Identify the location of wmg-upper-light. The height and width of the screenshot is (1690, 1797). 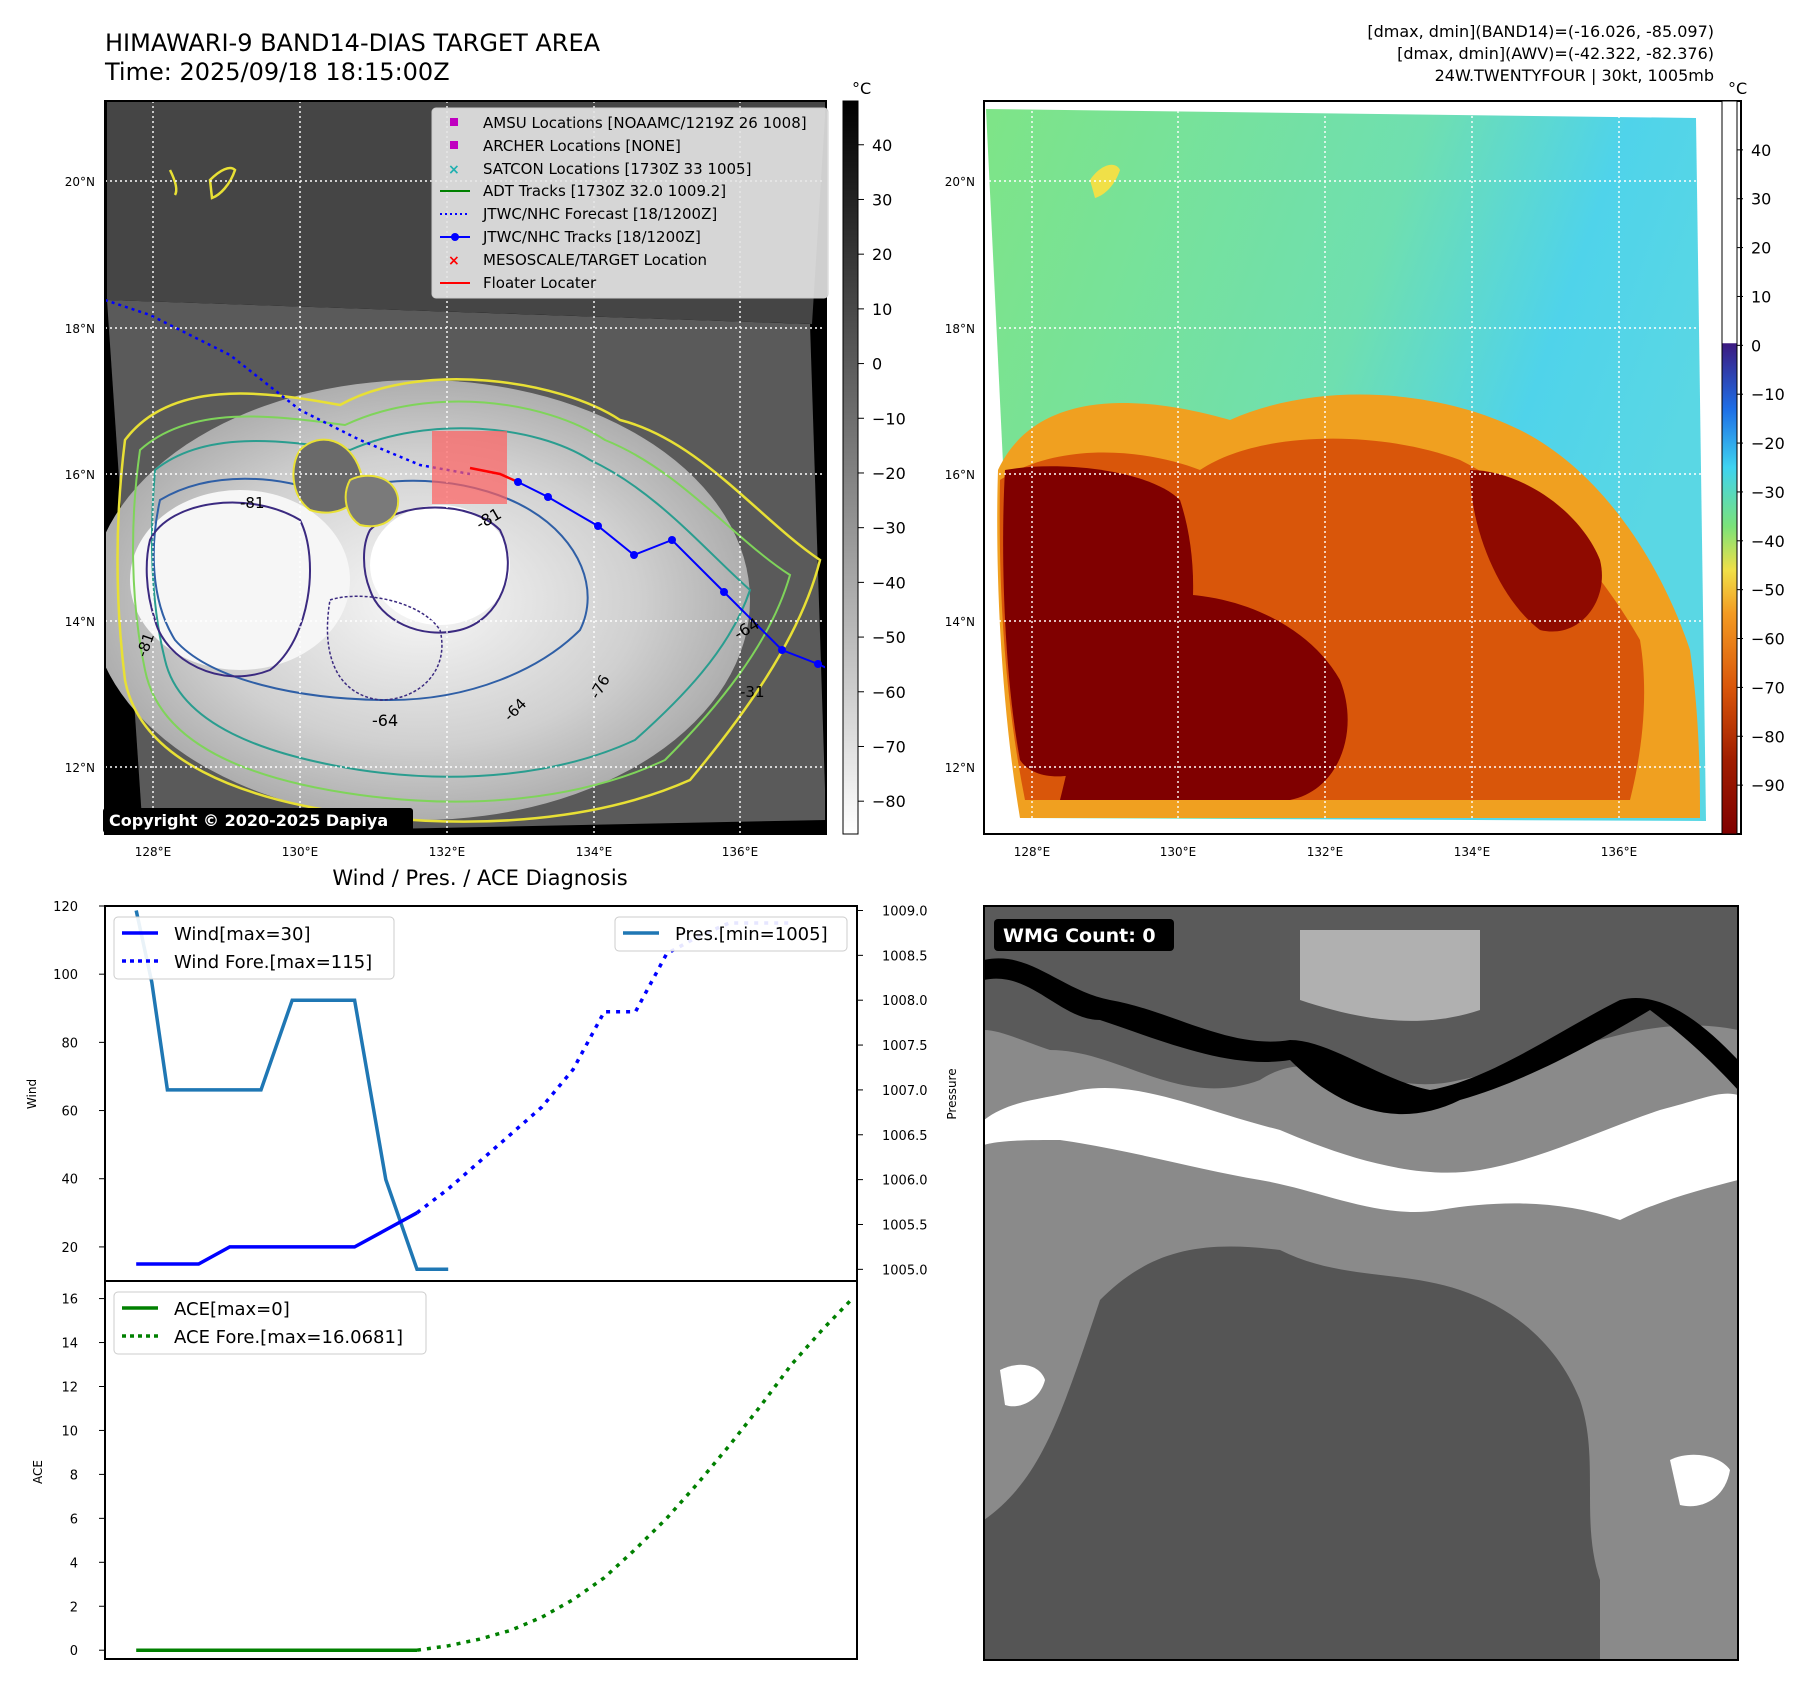
(1390, 975).